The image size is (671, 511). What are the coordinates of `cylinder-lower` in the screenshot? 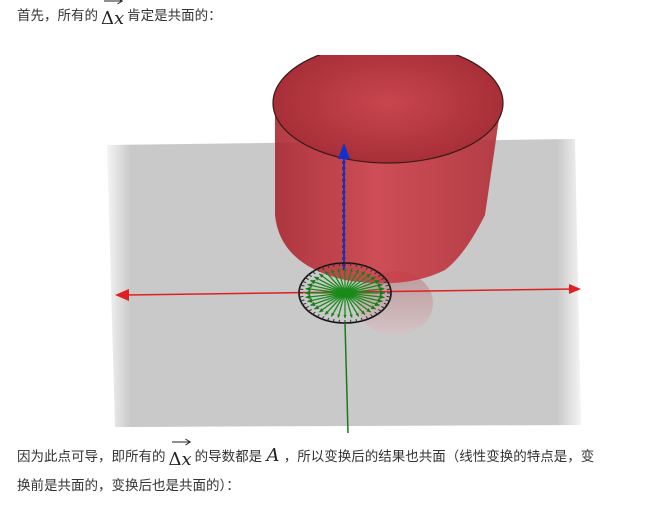 It's located at (395, 303).